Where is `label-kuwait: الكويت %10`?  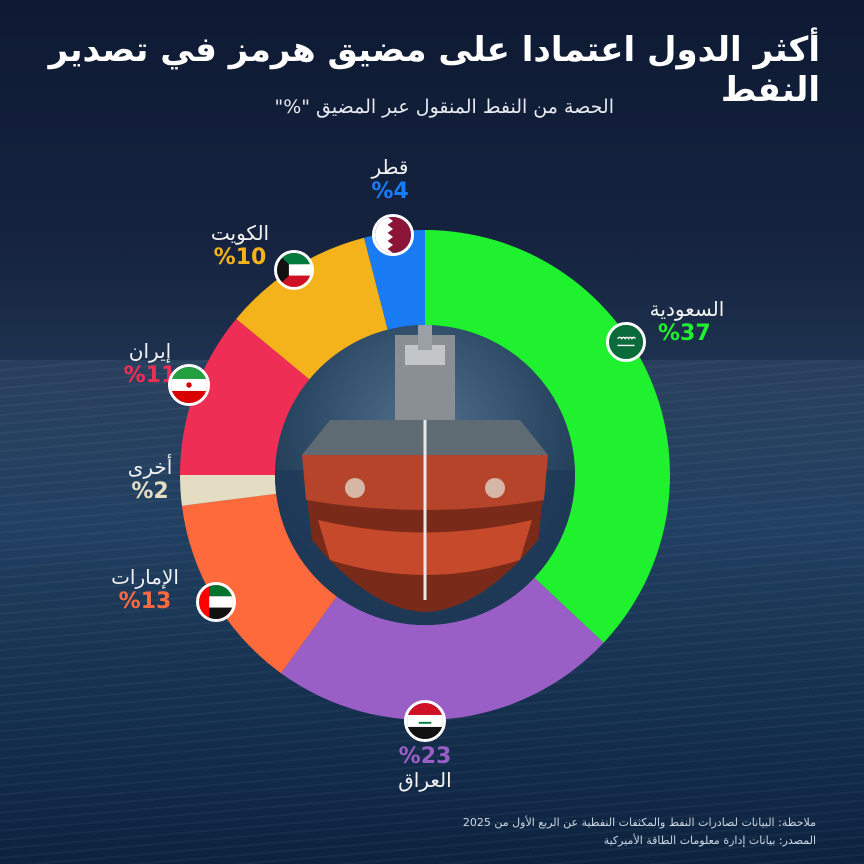
label-kuwait: الكويت %10 is located at coordinates (240, 246).